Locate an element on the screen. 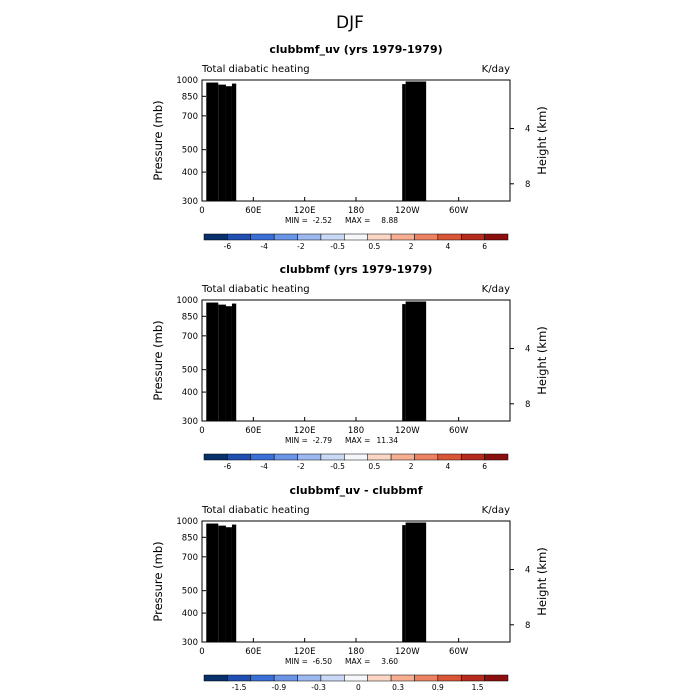 The height and width of the screenshot is (700, 700). y-right-tick-label: 8 is located at coordinates (527, 626).